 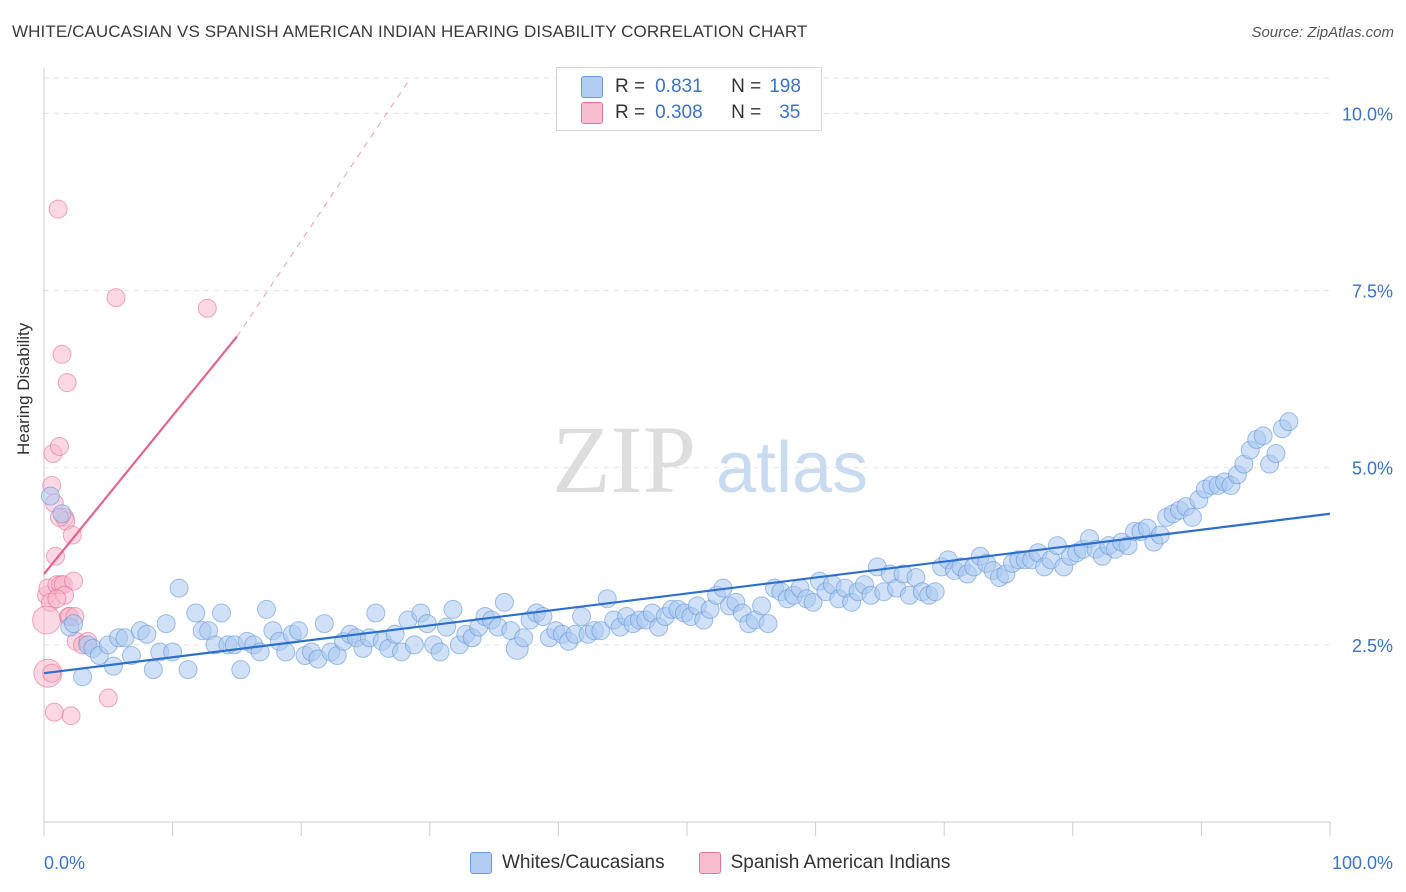 What do you see at coordinates (679, 86) in the screenshot?
I see `legend-r-value: 0.831` at bounding box center [679, 86].